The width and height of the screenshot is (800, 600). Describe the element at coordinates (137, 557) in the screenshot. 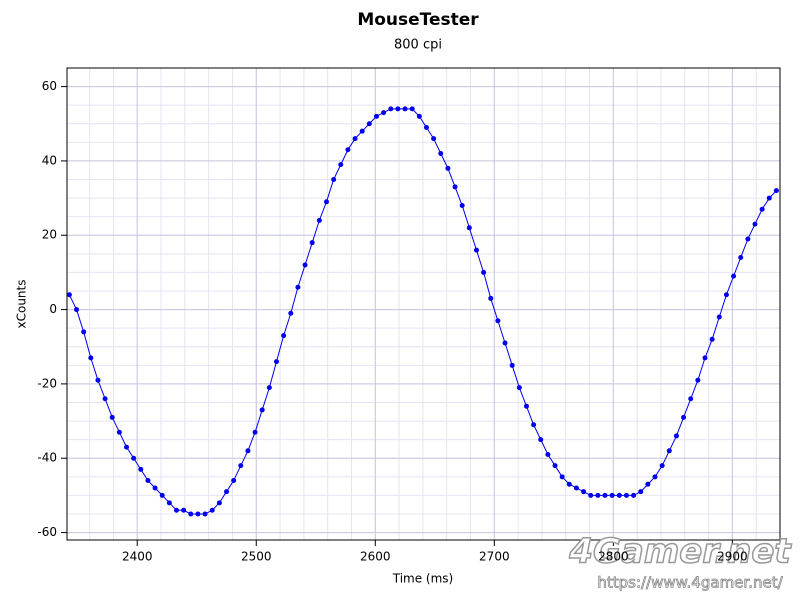

I see `x-tick-label: 2400` at that location.